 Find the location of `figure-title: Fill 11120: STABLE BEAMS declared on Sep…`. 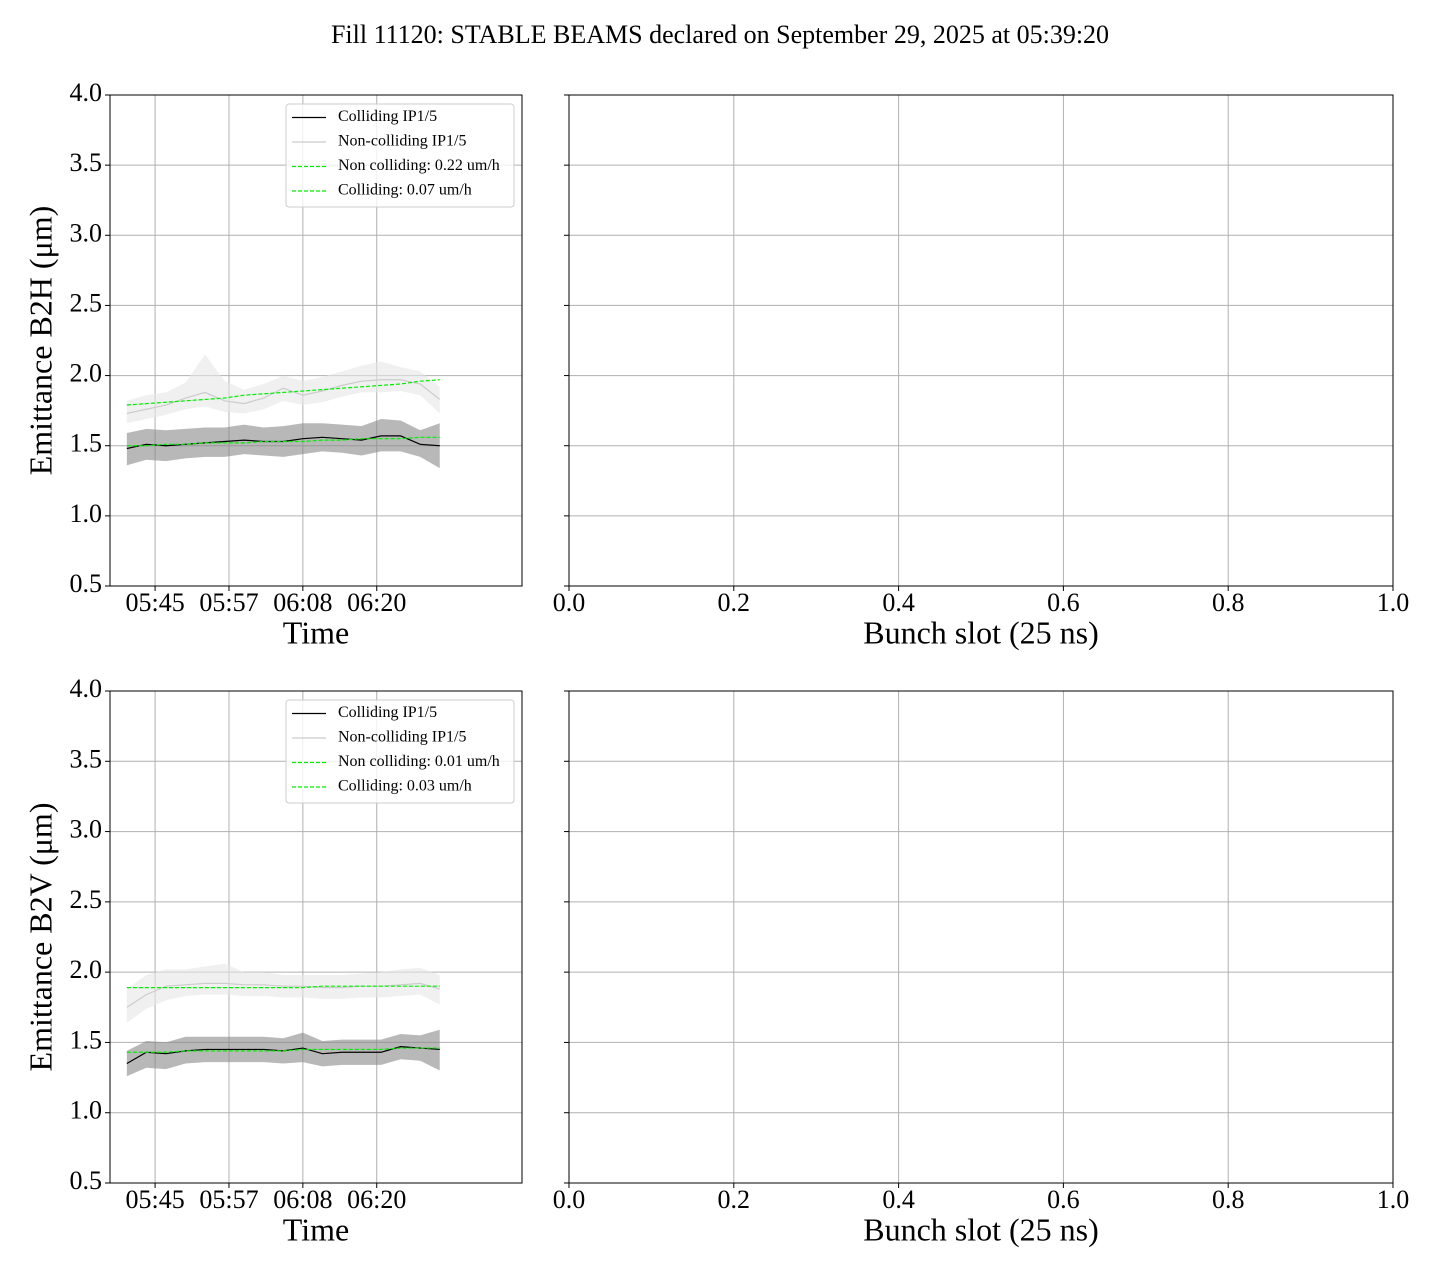

figure-title: Fill 11120: STABLE BEAMS declared on Sep… is located at coordinates (720, 34).